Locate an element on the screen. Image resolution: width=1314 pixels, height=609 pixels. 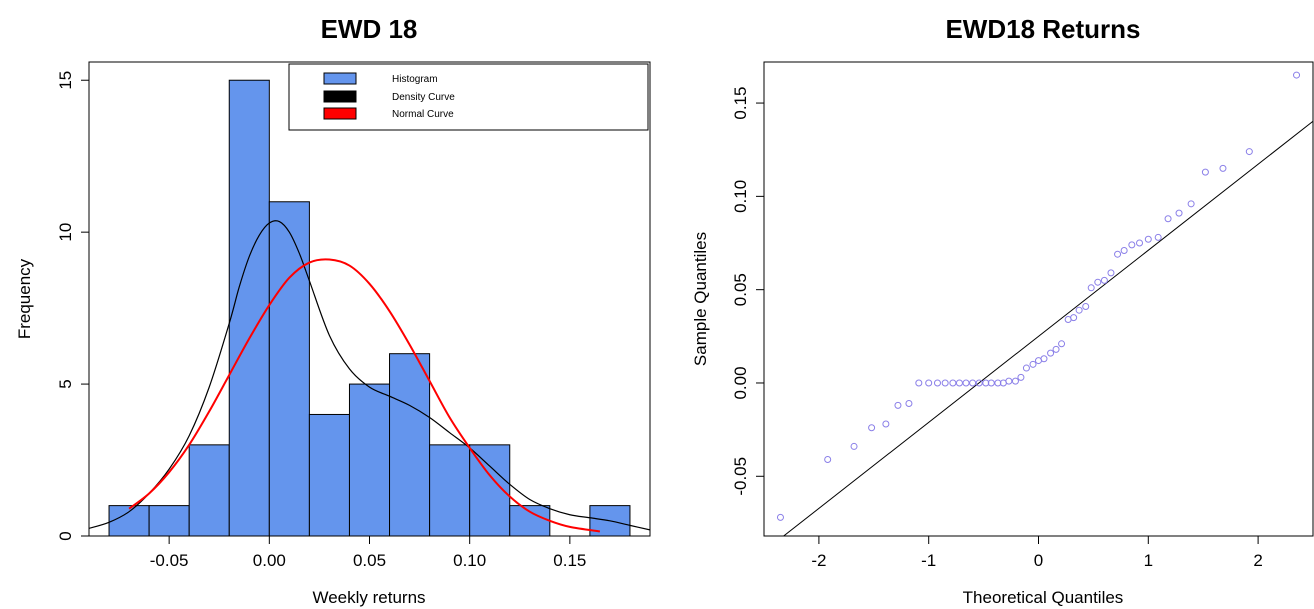
legend-swatch-normal is located at coordinates (340, 113).